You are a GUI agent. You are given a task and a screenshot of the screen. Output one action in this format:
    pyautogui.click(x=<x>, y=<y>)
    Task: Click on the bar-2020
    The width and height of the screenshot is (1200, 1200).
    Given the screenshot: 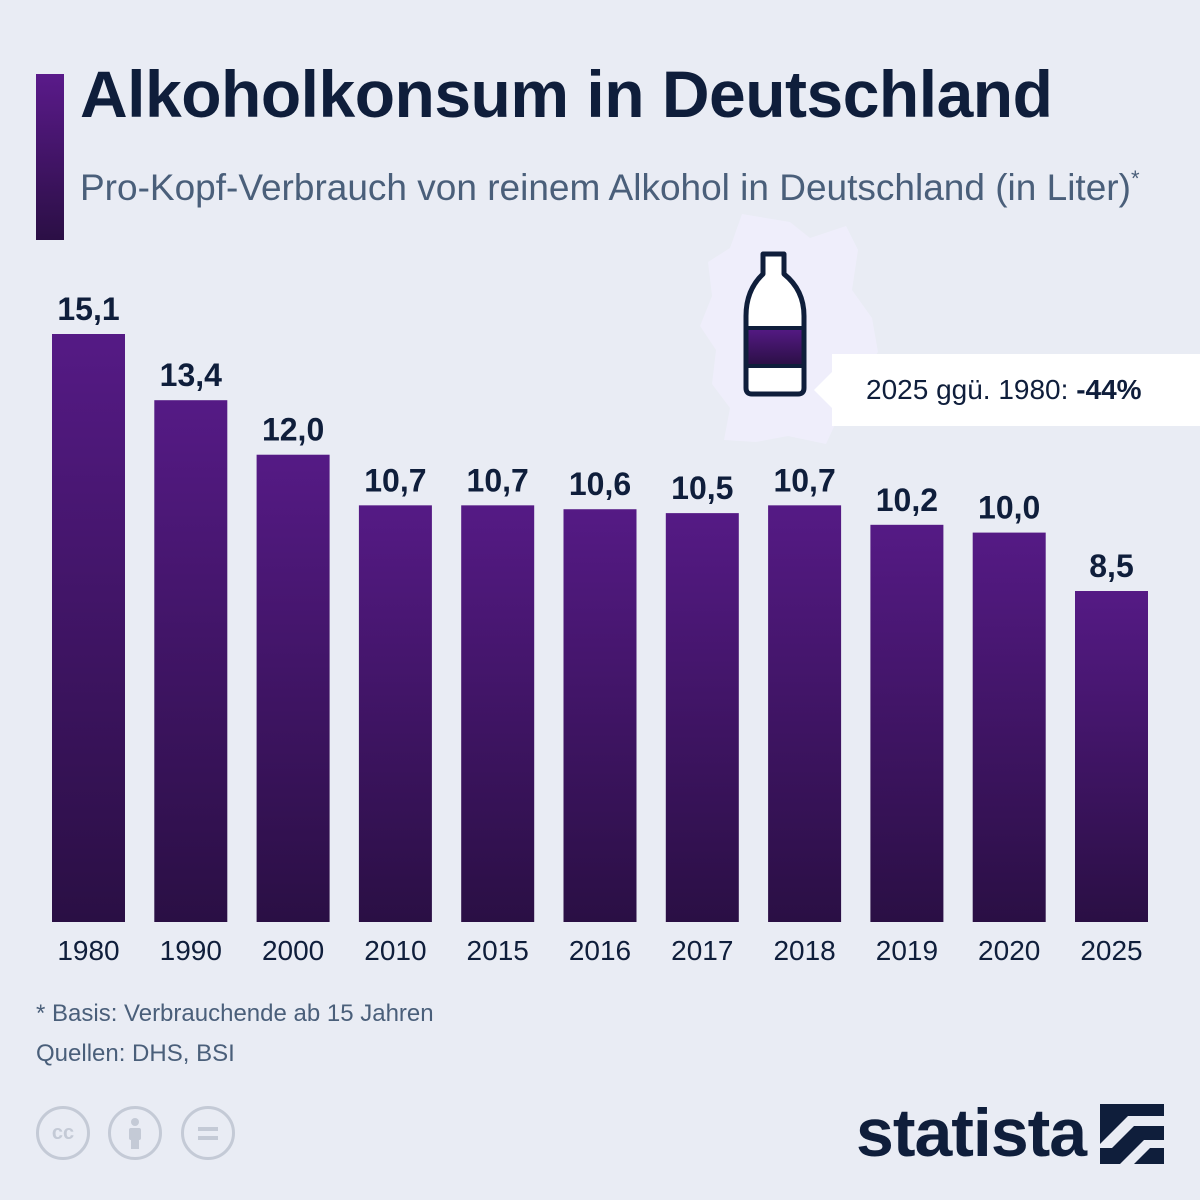 What is the action you would take?
    pyautogui.click(x=1009, y=727)
    